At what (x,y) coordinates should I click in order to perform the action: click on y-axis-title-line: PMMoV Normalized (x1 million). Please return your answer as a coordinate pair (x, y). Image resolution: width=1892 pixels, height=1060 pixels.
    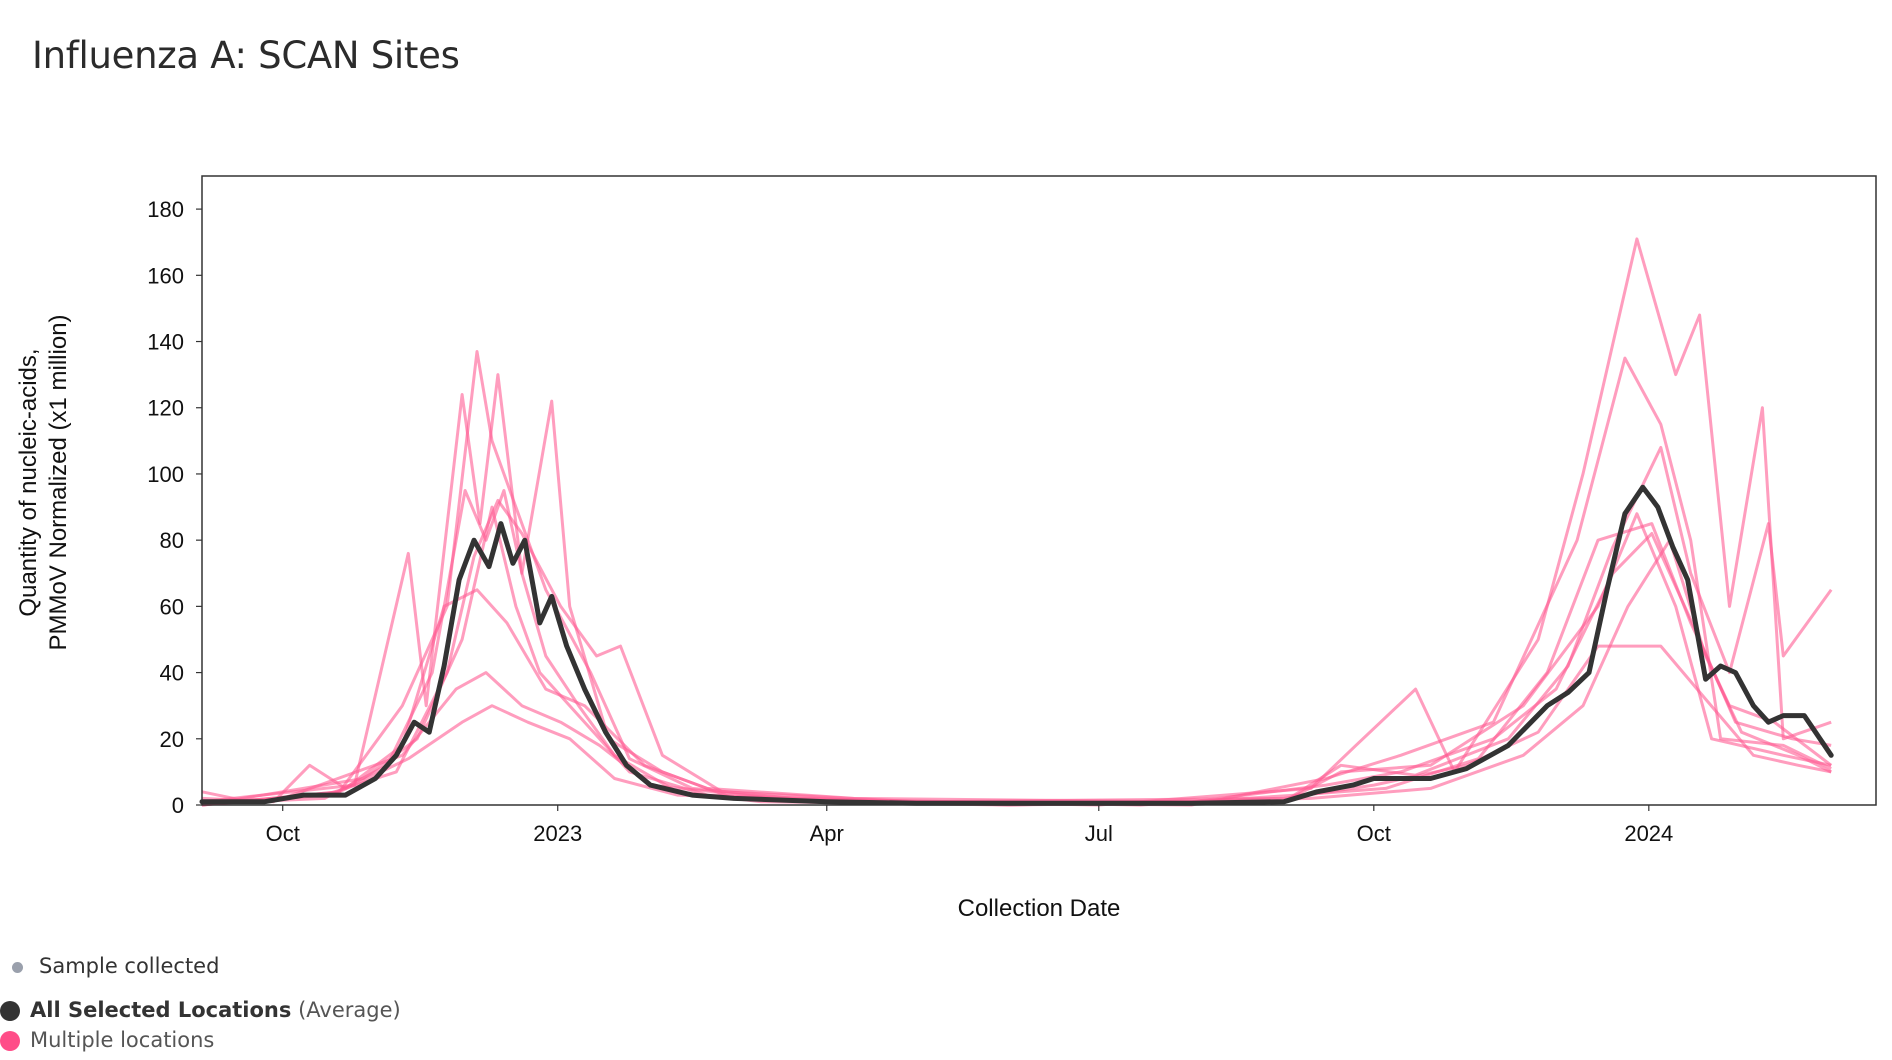
    Looking at the image, I should click on (58, 482).